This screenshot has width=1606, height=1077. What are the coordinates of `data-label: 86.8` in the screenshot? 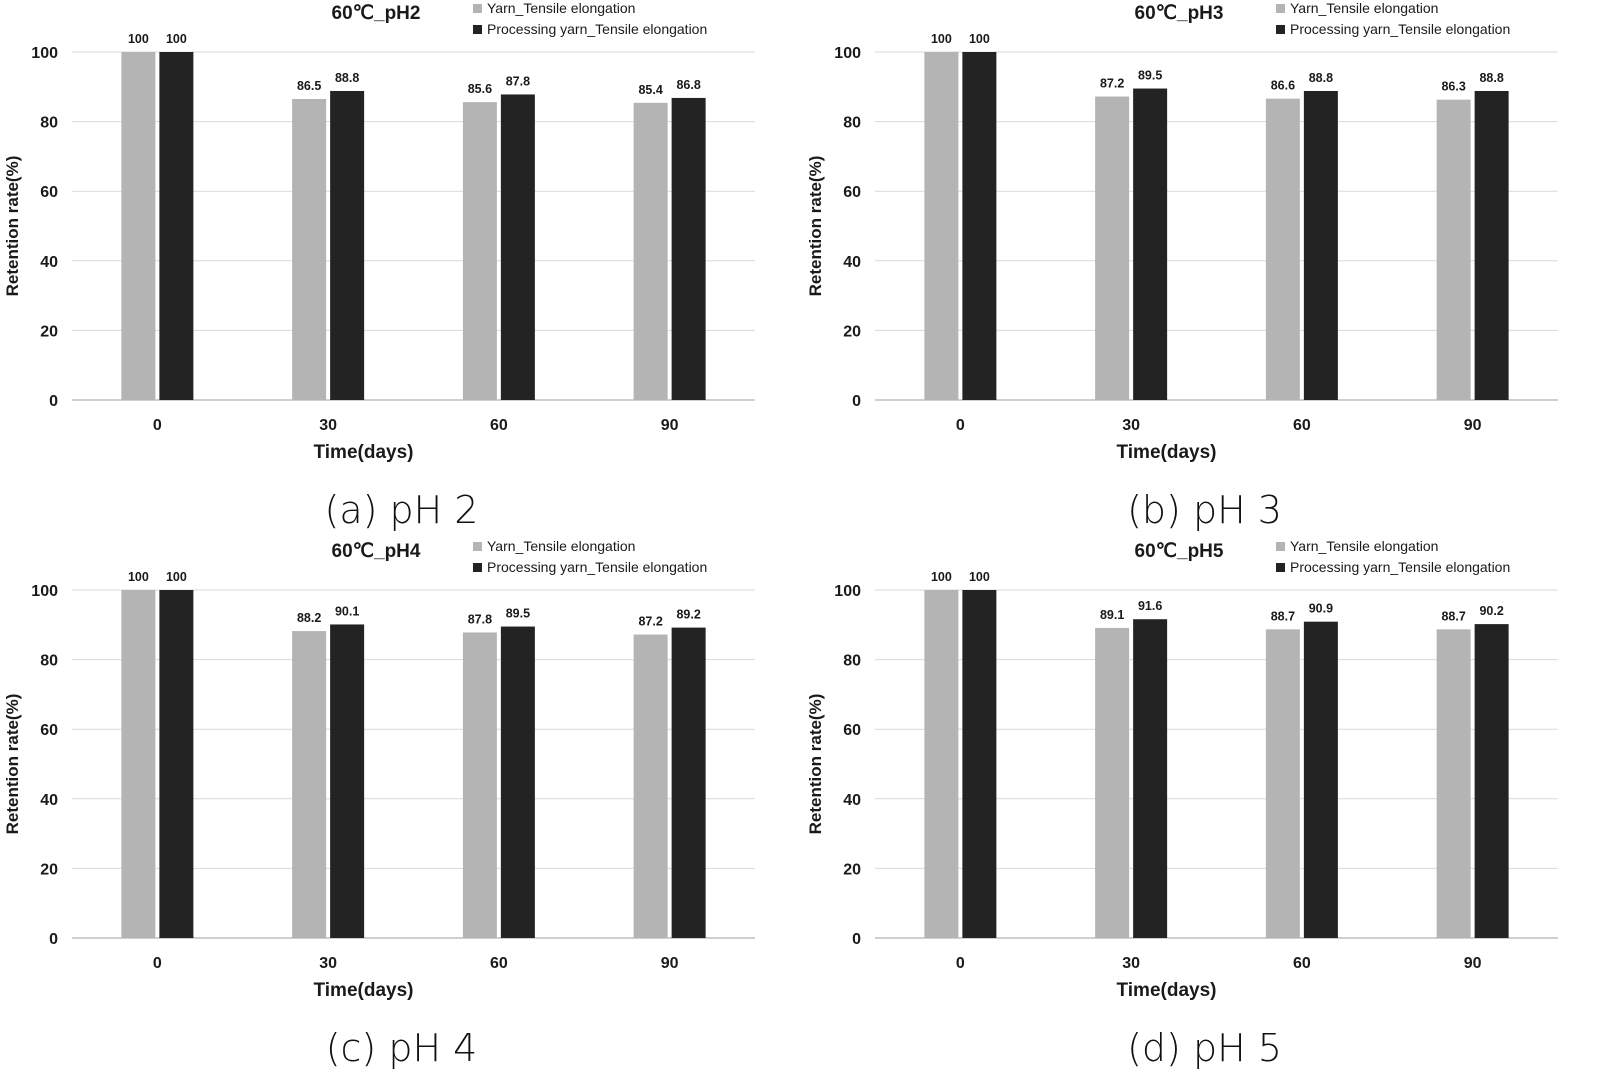 It's located at (688, 85).